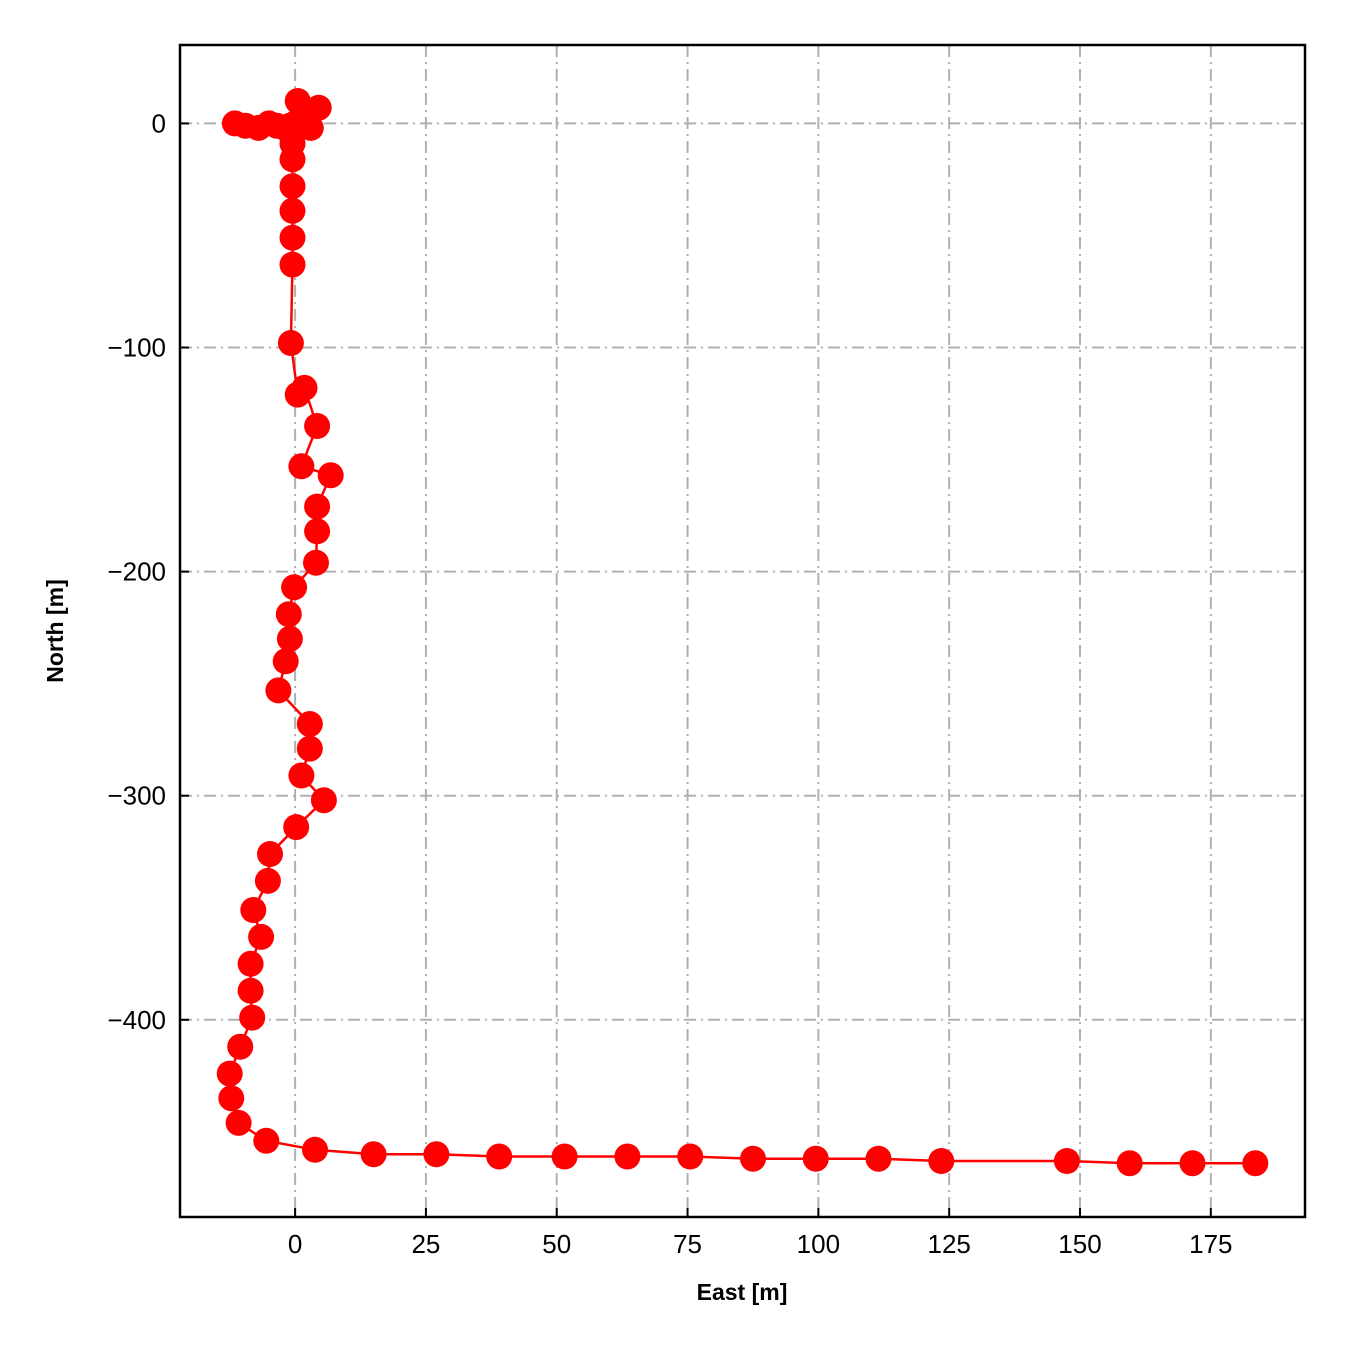  I want to click on x-tick-label: 125, so click(948, 1244).